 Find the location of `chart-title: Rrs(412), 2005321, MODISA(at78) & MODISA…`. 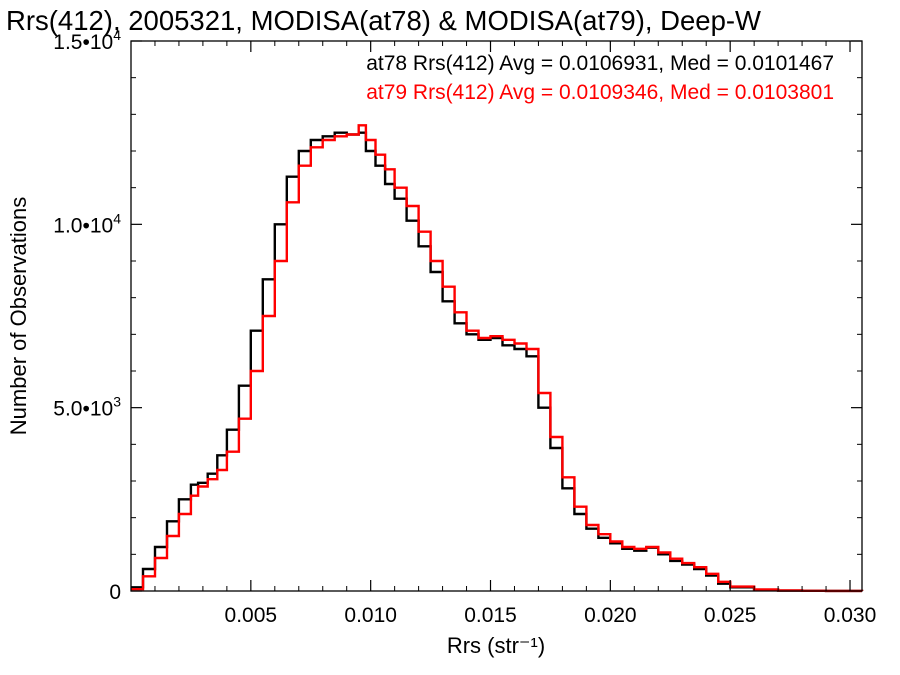

chart-title: Rrs(412), 2005321, MODISA(at78) & MODISA… is located at coordinates (383, 20).